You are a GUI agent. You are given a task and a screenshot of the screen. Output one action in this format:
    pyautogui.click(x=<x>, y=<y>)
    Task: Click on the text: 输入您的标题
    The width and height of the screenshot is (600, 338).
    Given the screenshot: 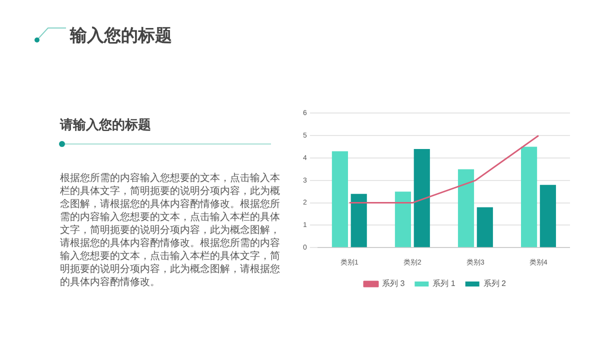 What is the action you would take?
    pyautogui.click(x=121, y=36)
    